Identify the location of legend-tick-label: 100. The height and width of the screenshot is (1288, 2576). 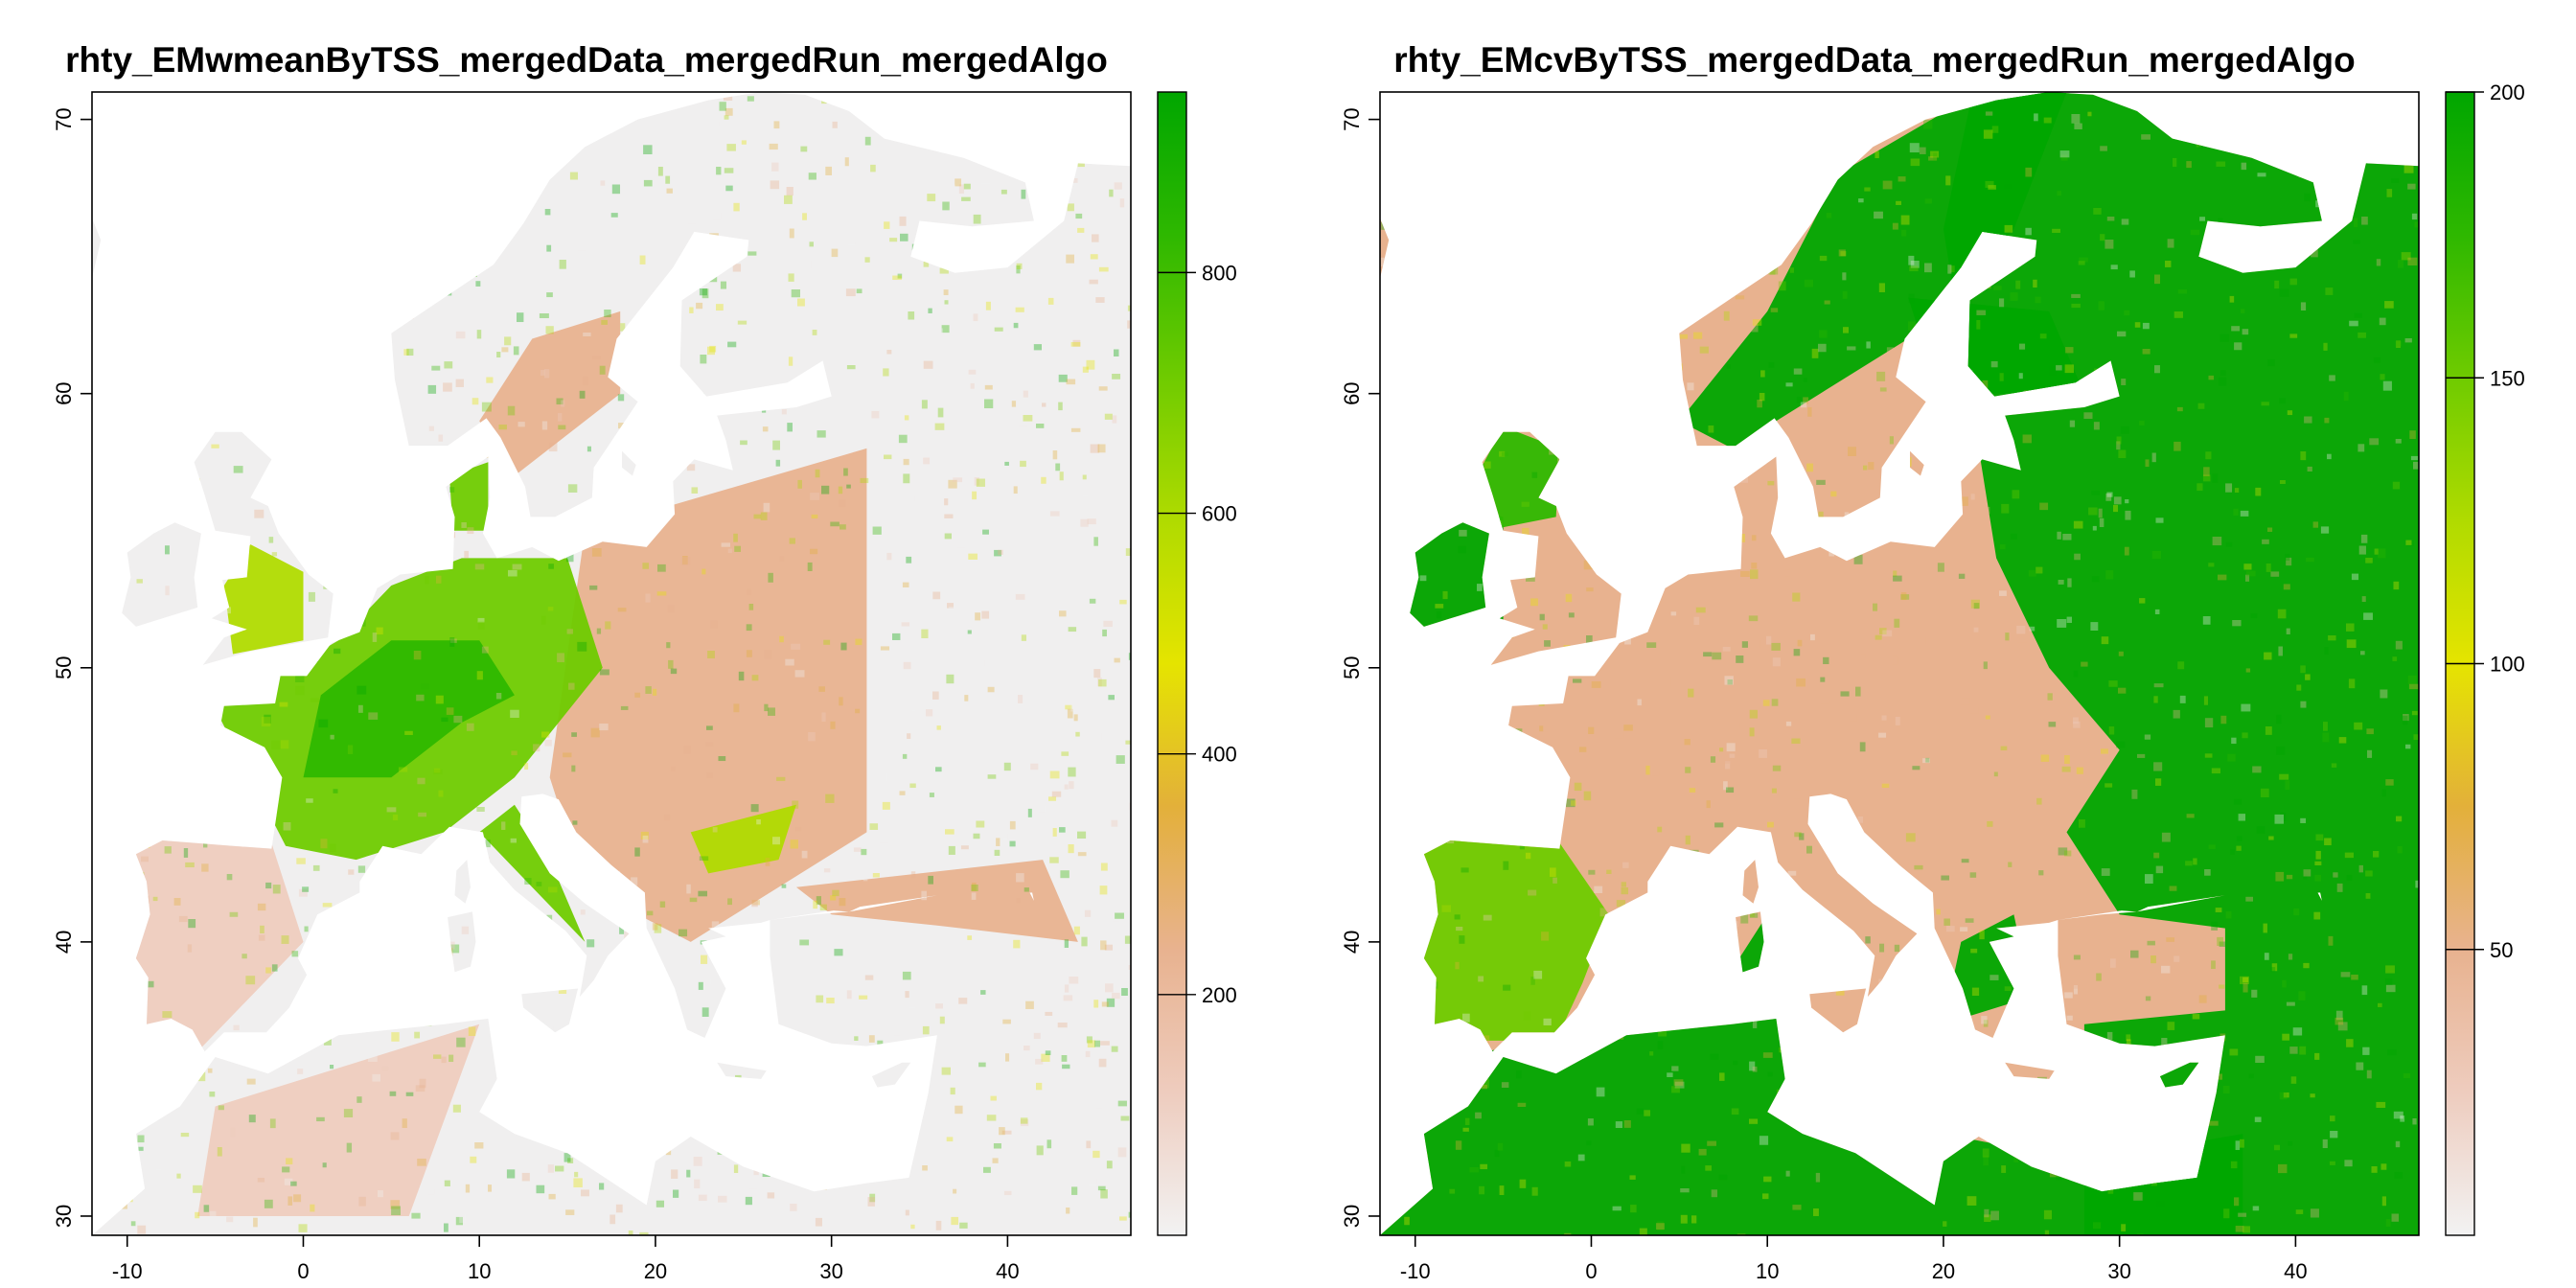
(2507, 665).